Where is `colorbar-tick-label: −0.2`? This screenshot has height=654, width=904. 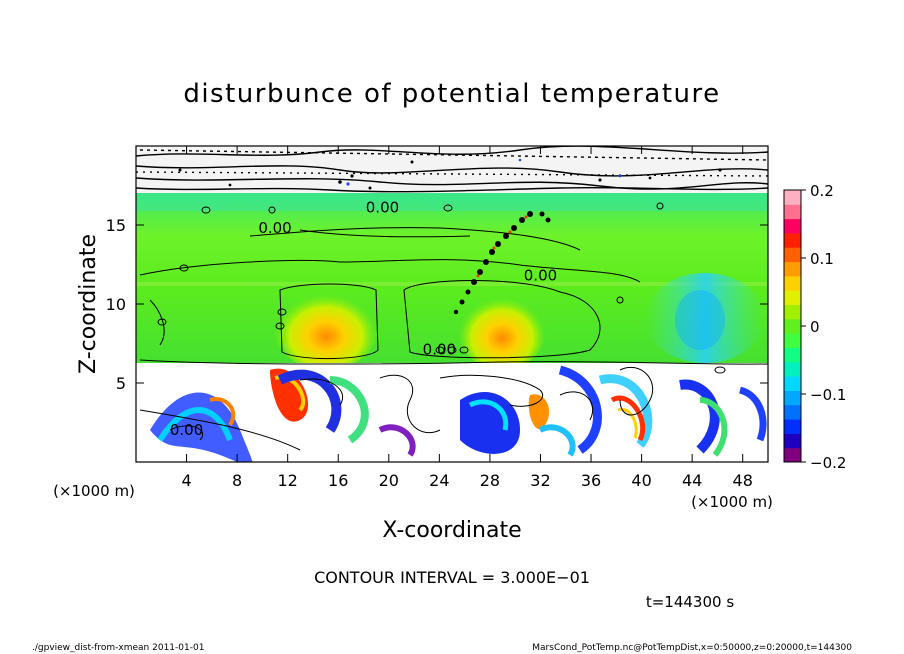
colorbar-tick-label: −0.2 is located at coordinates (828, 463).